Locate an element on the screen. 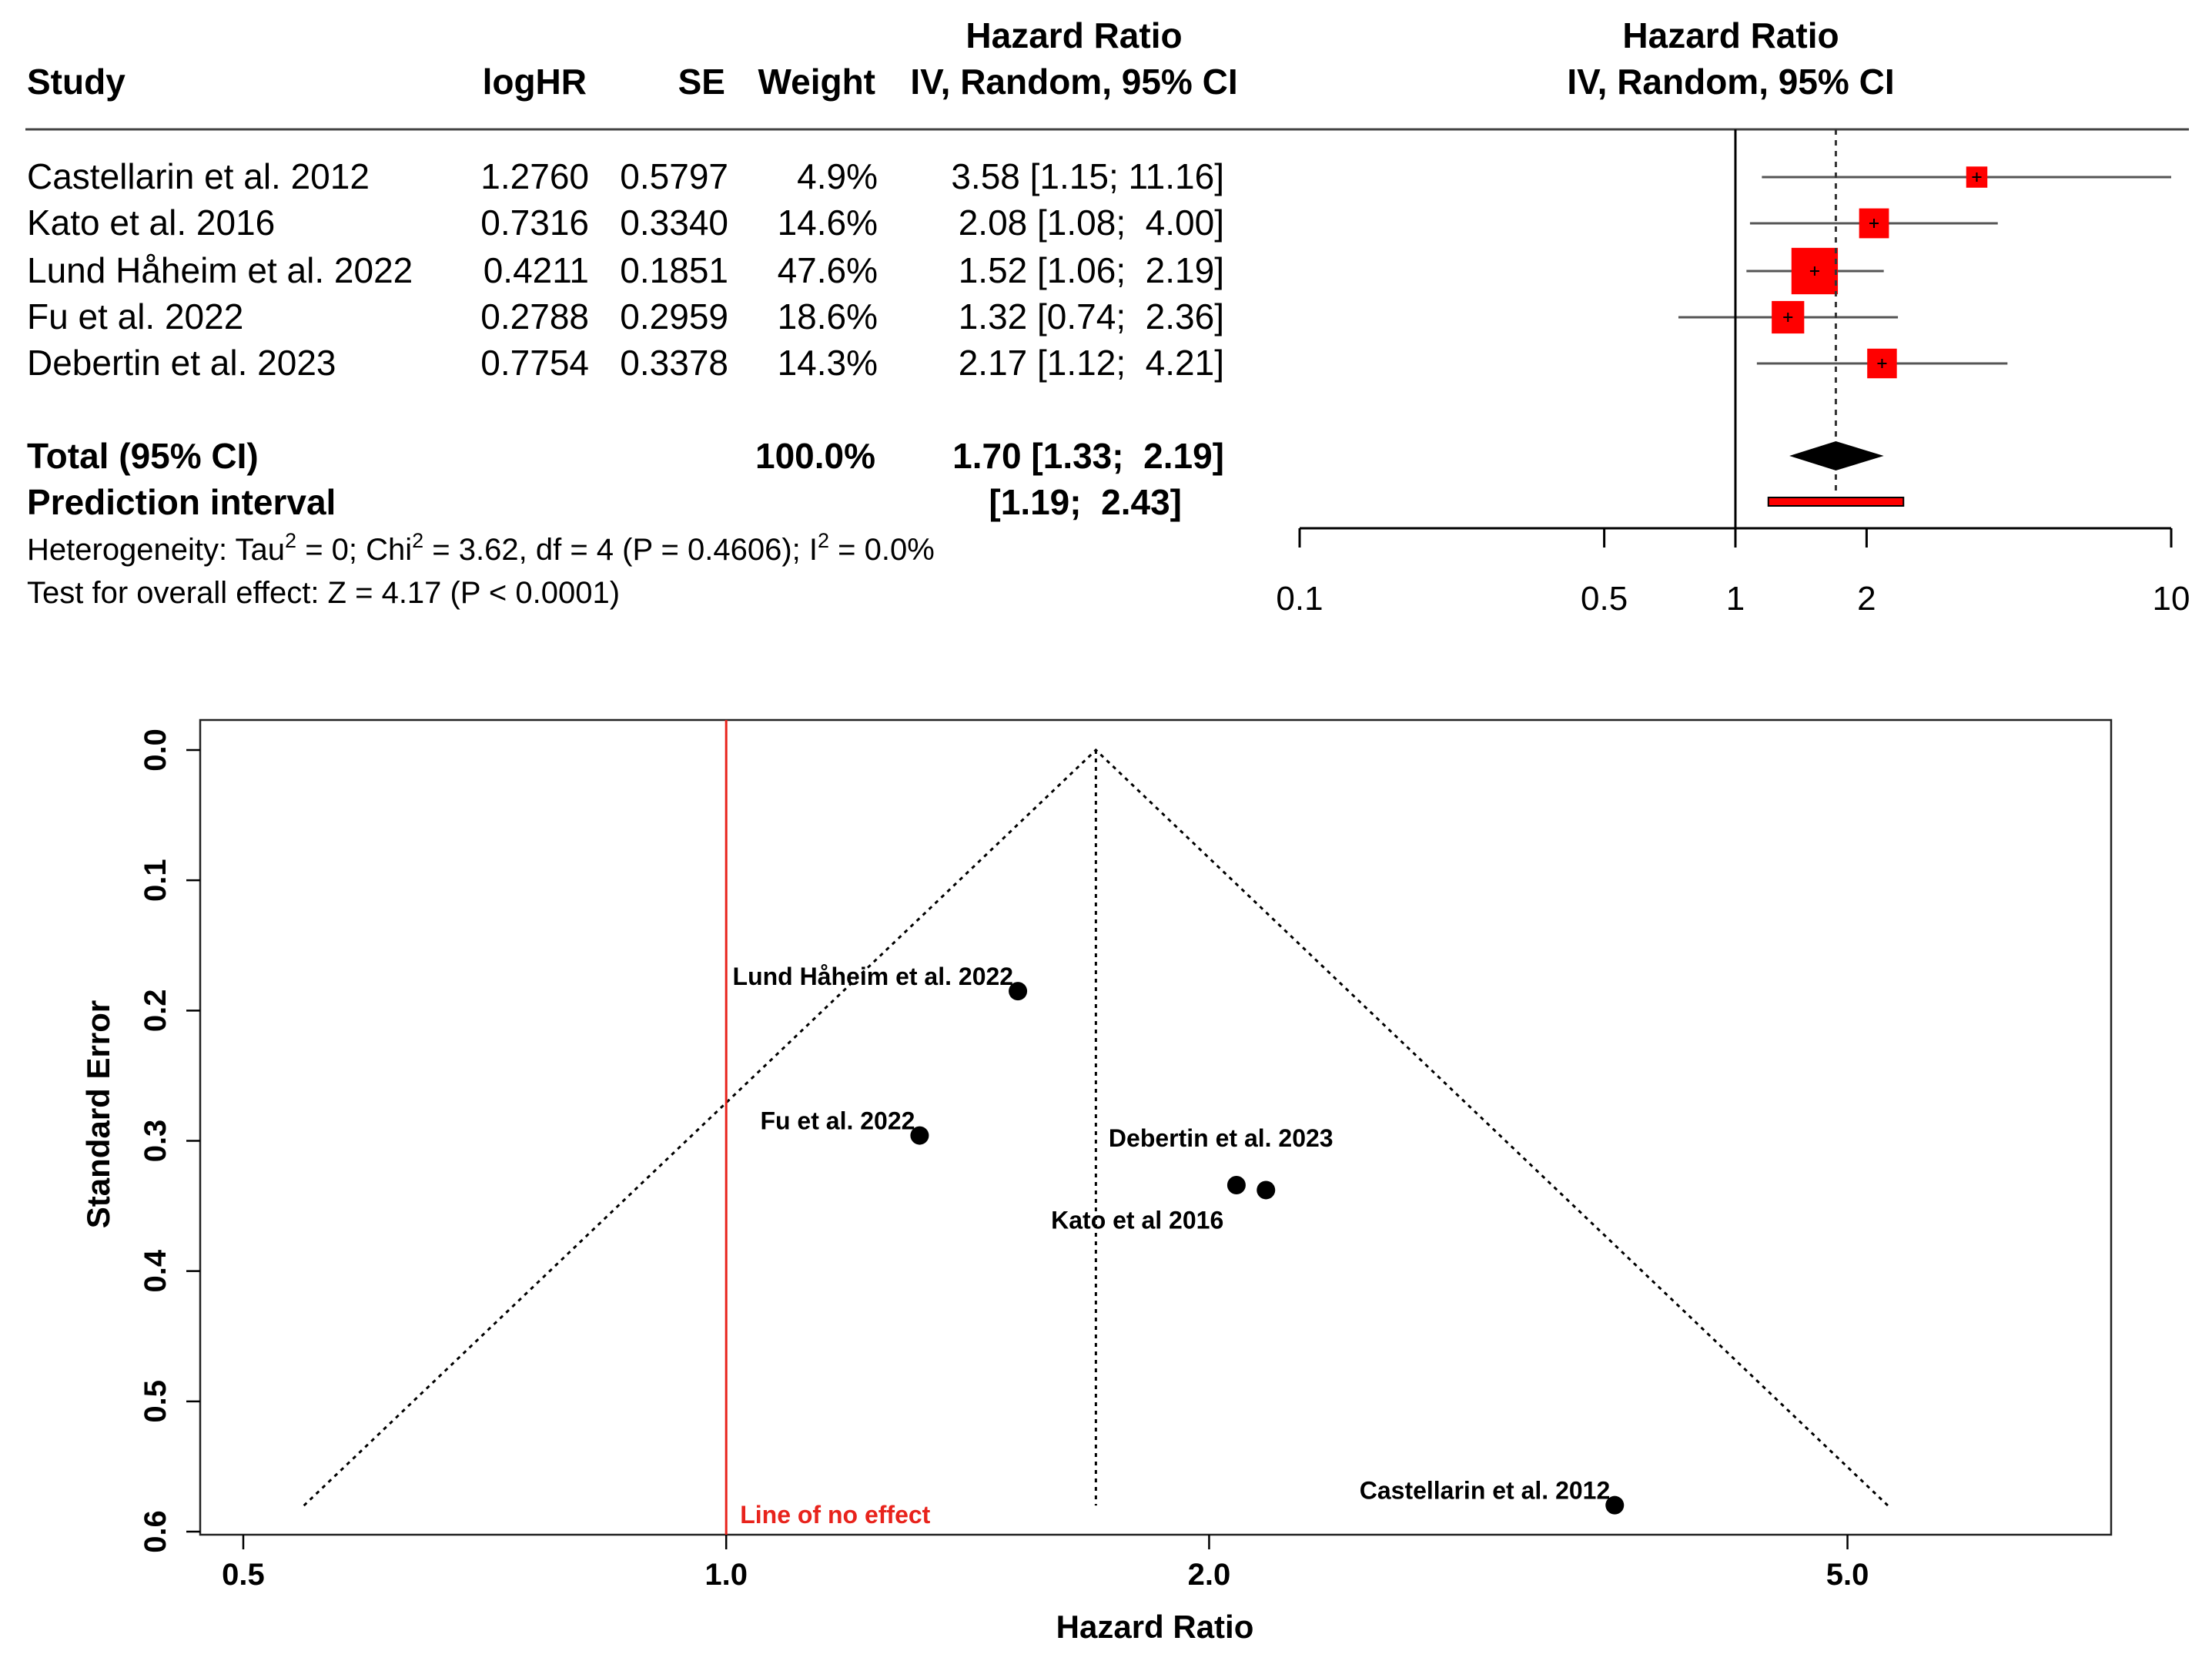 This screenshot has height=1661, width=2212. forest-axis-tick-label: 0.1 is located at coordinates (1299, 599).